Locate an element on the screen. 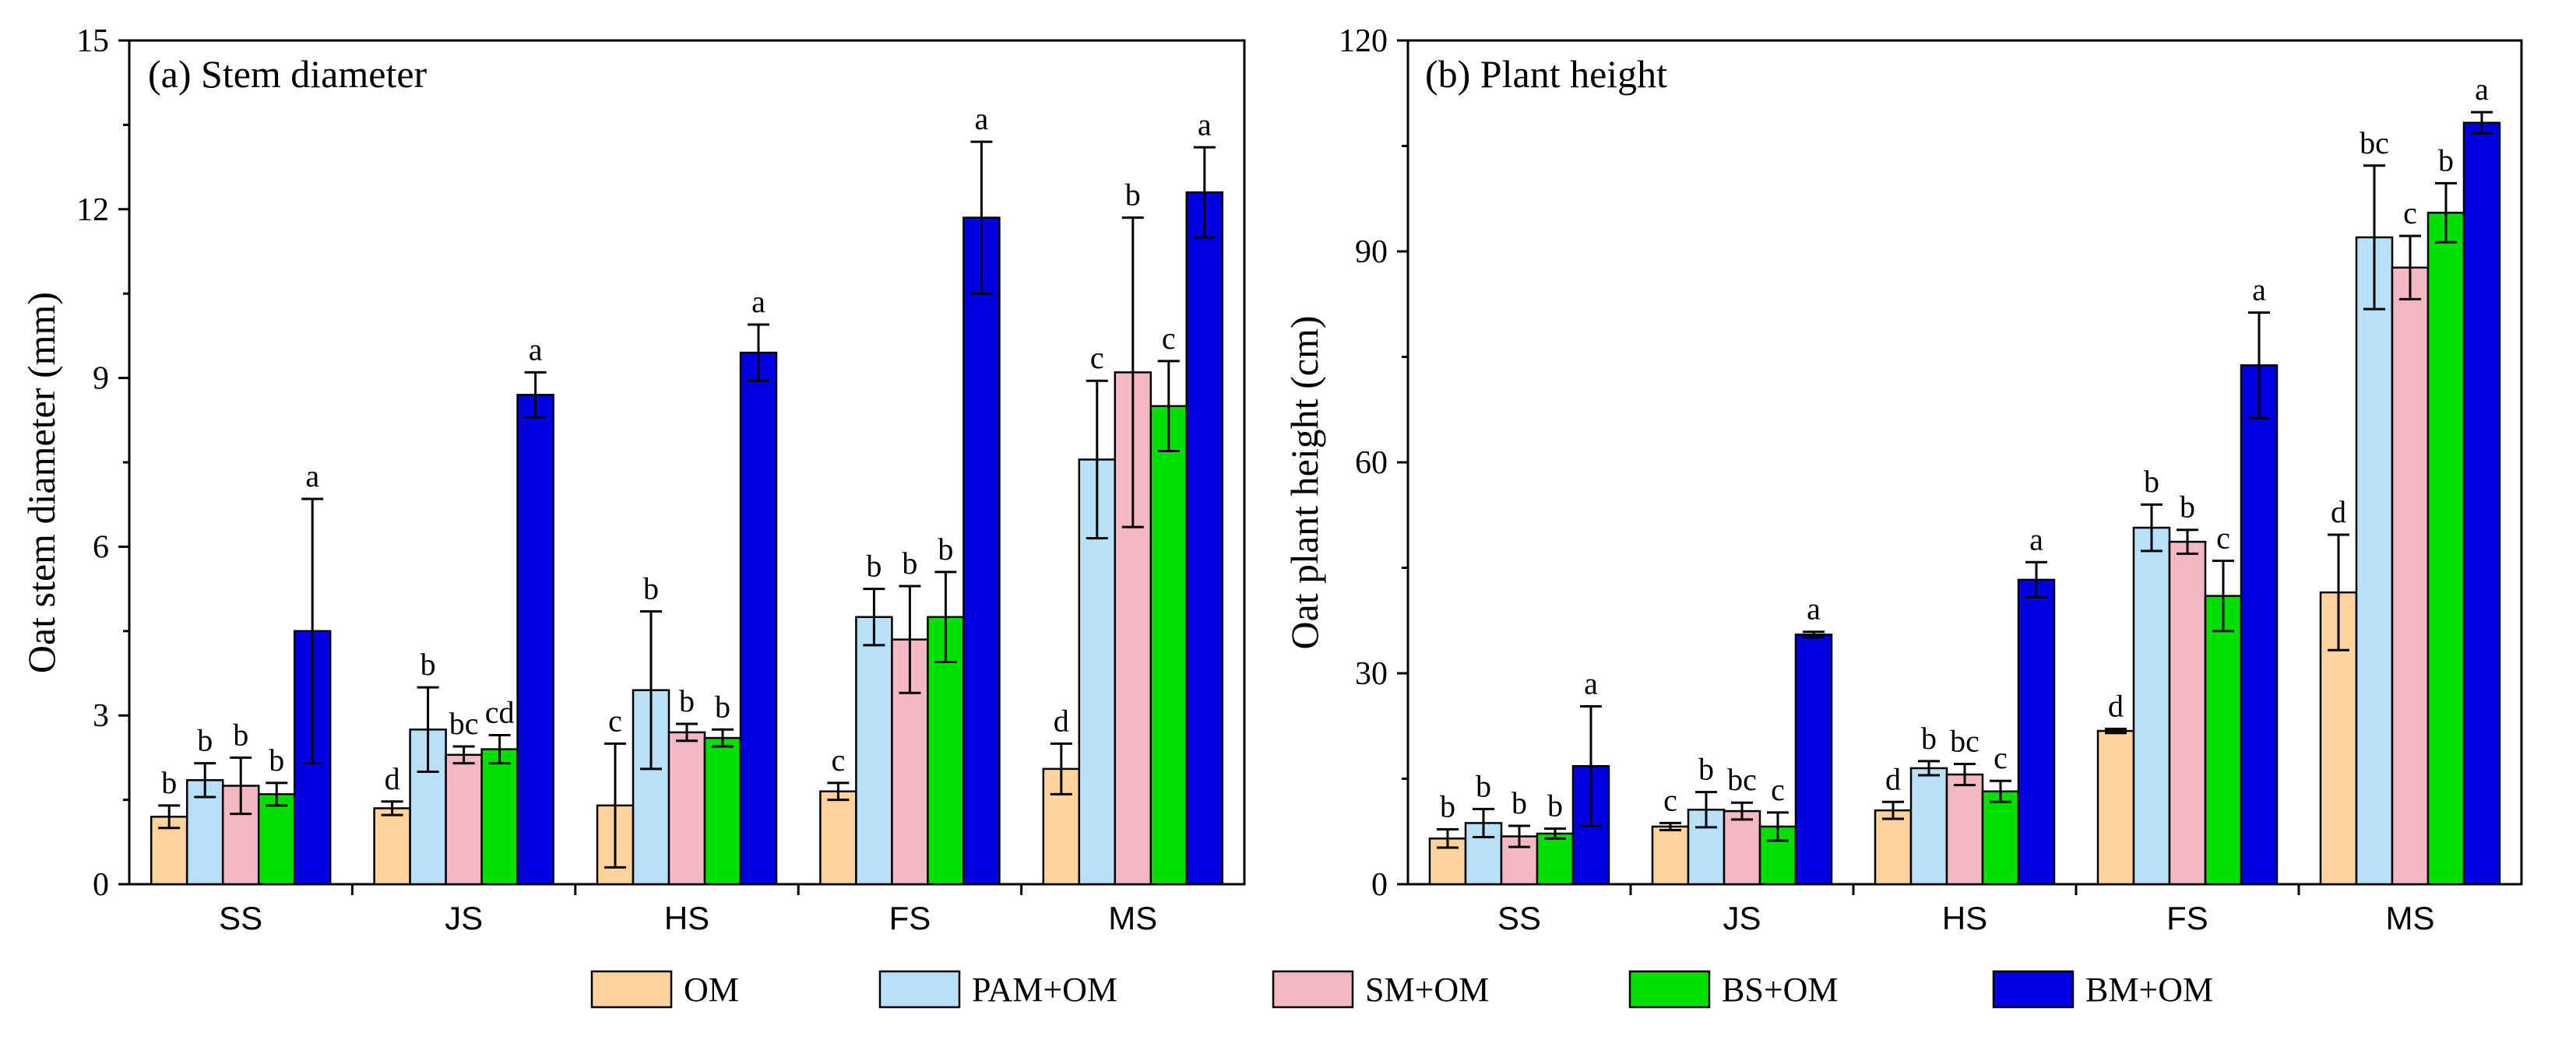 This screenshot has height=1057, width=2576. panel-b-ytick-label: 0 is located at coordinates (1379, 885).